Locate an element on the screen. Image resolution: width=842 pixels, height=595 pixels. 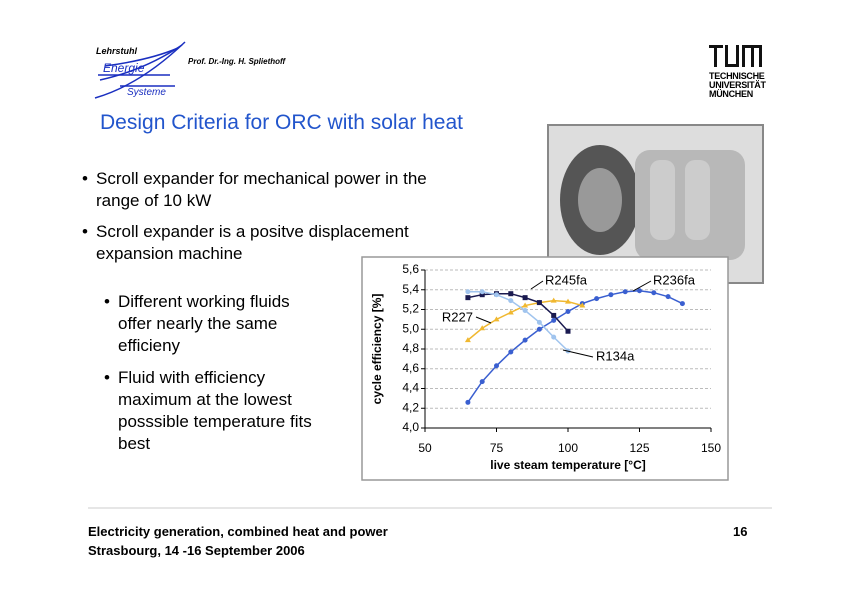
slide-title: Design Criteria for ORC with solar heat is located at coordinates (281, 122).